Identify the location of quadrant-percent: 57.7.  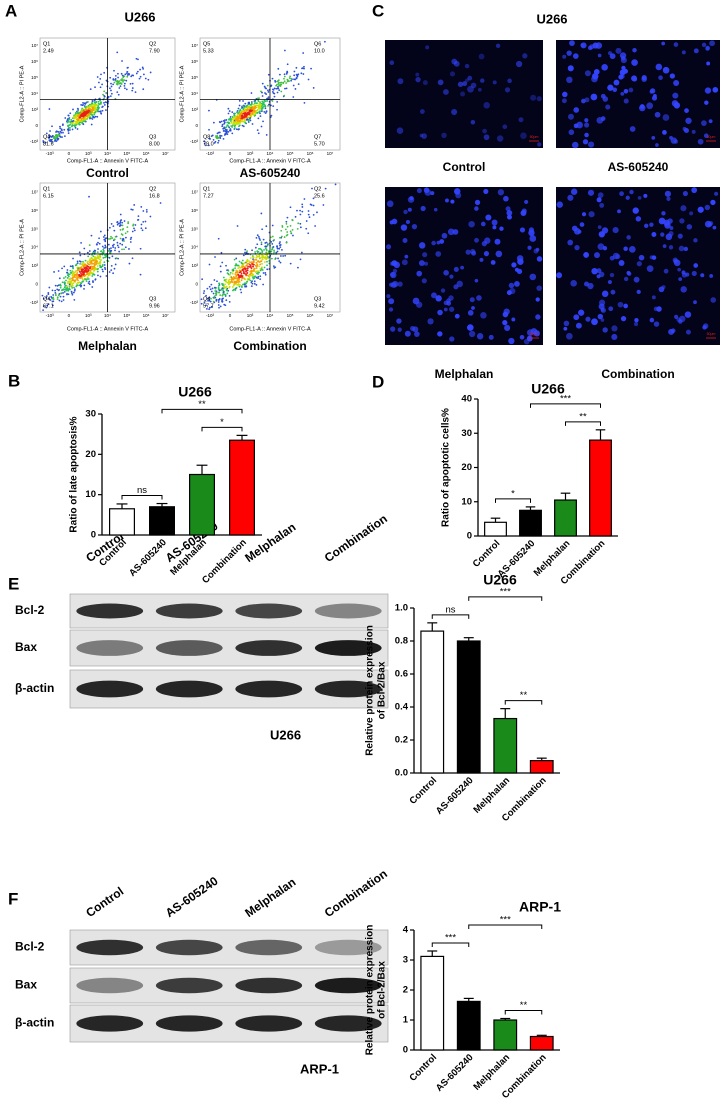
(208, 306).